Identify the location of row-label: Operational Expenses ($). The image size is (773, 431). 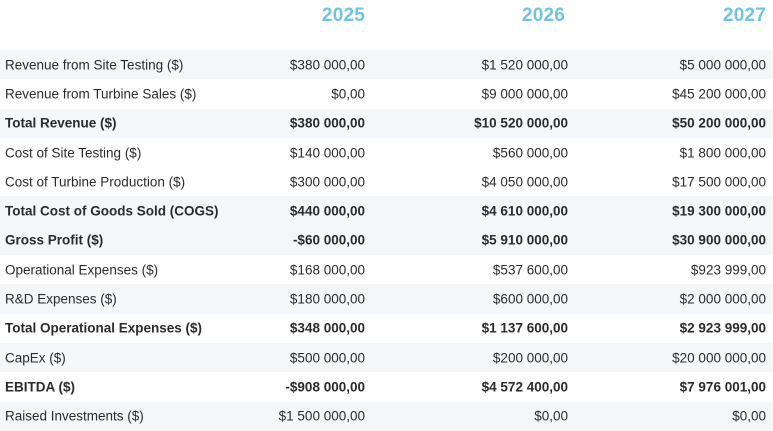
(82, 270).